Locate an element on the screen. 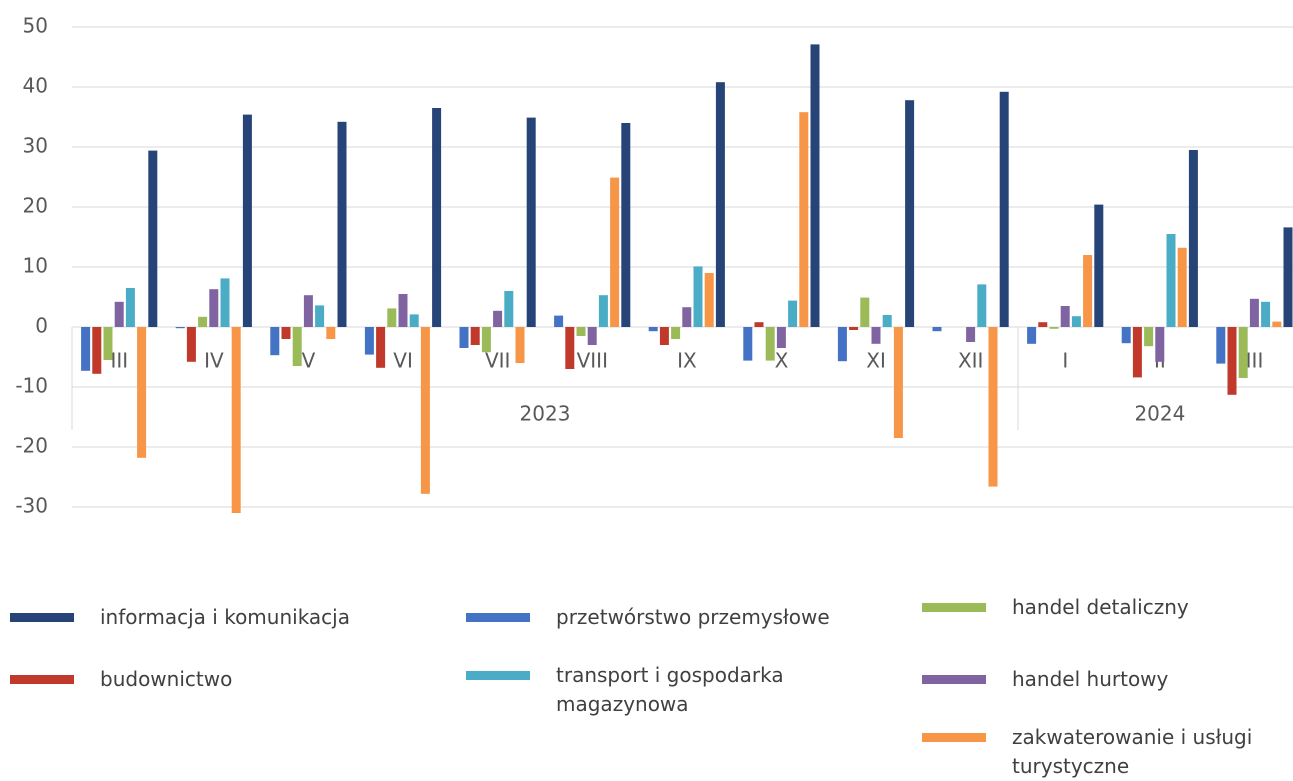  legend-label: transport i gospodarka magazynowa is located at coordinates (670, 689).